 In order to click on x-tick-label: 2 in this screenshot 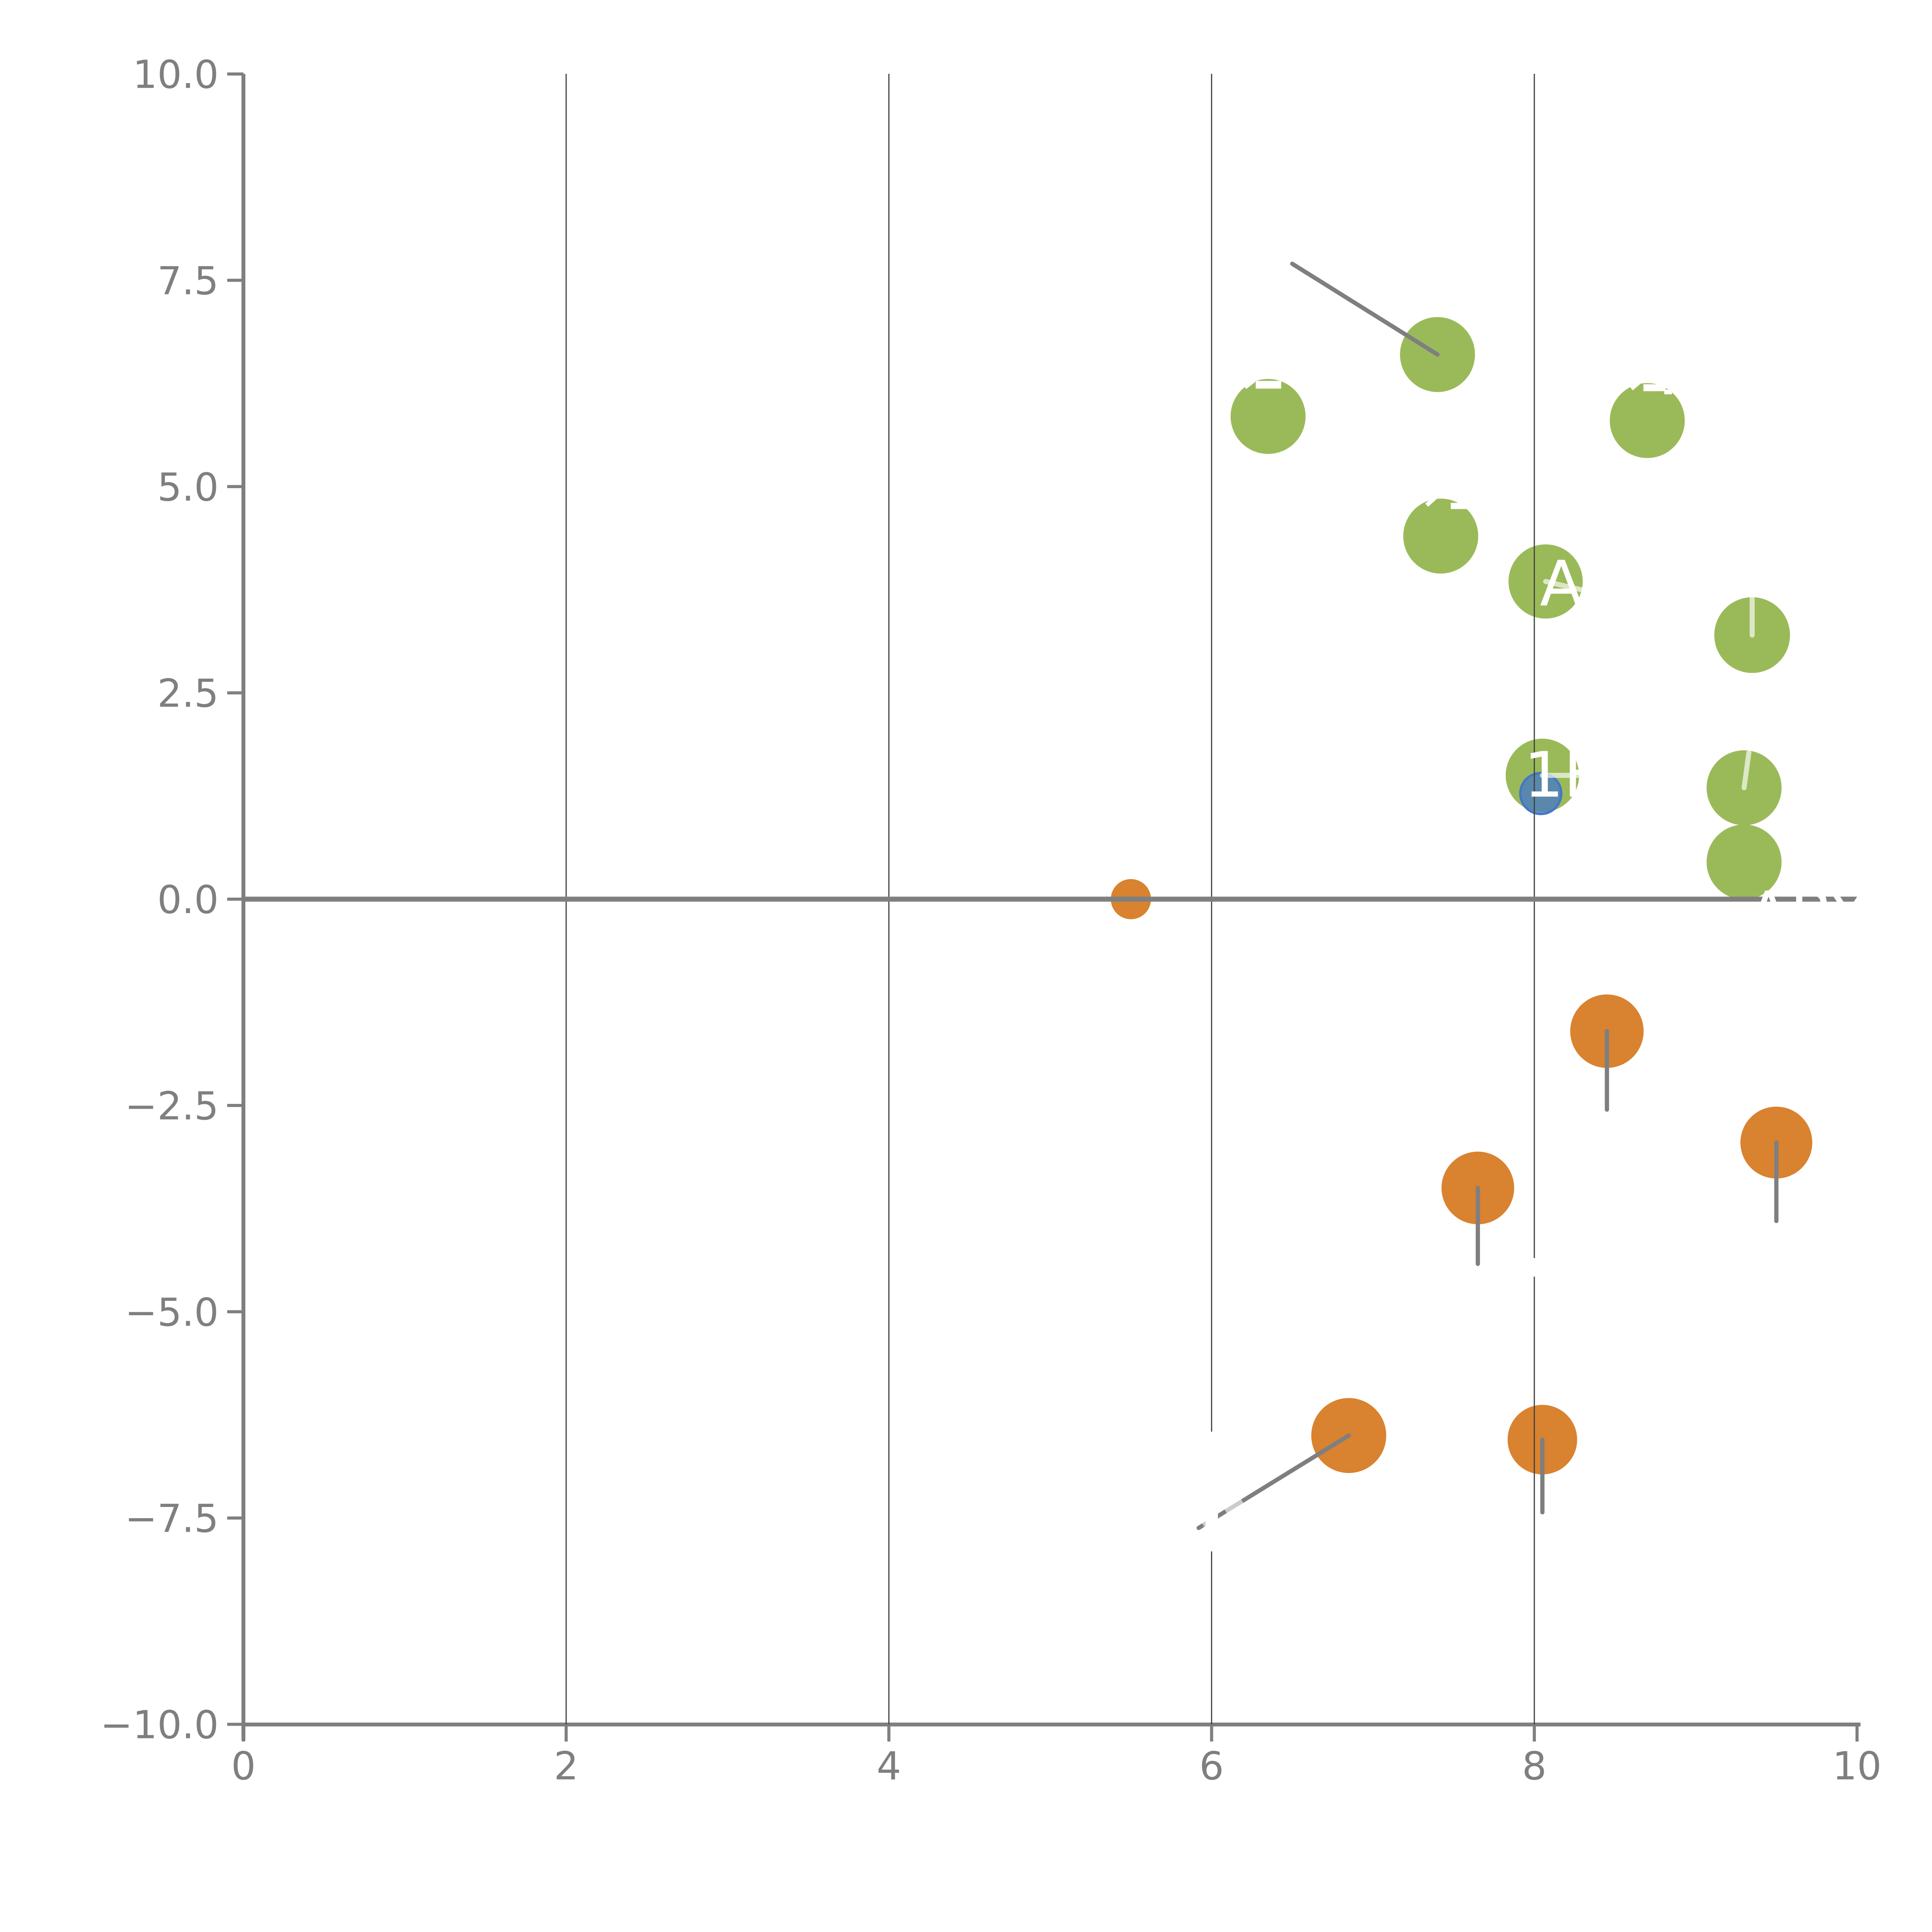, I will do `click(566, 1766)`.